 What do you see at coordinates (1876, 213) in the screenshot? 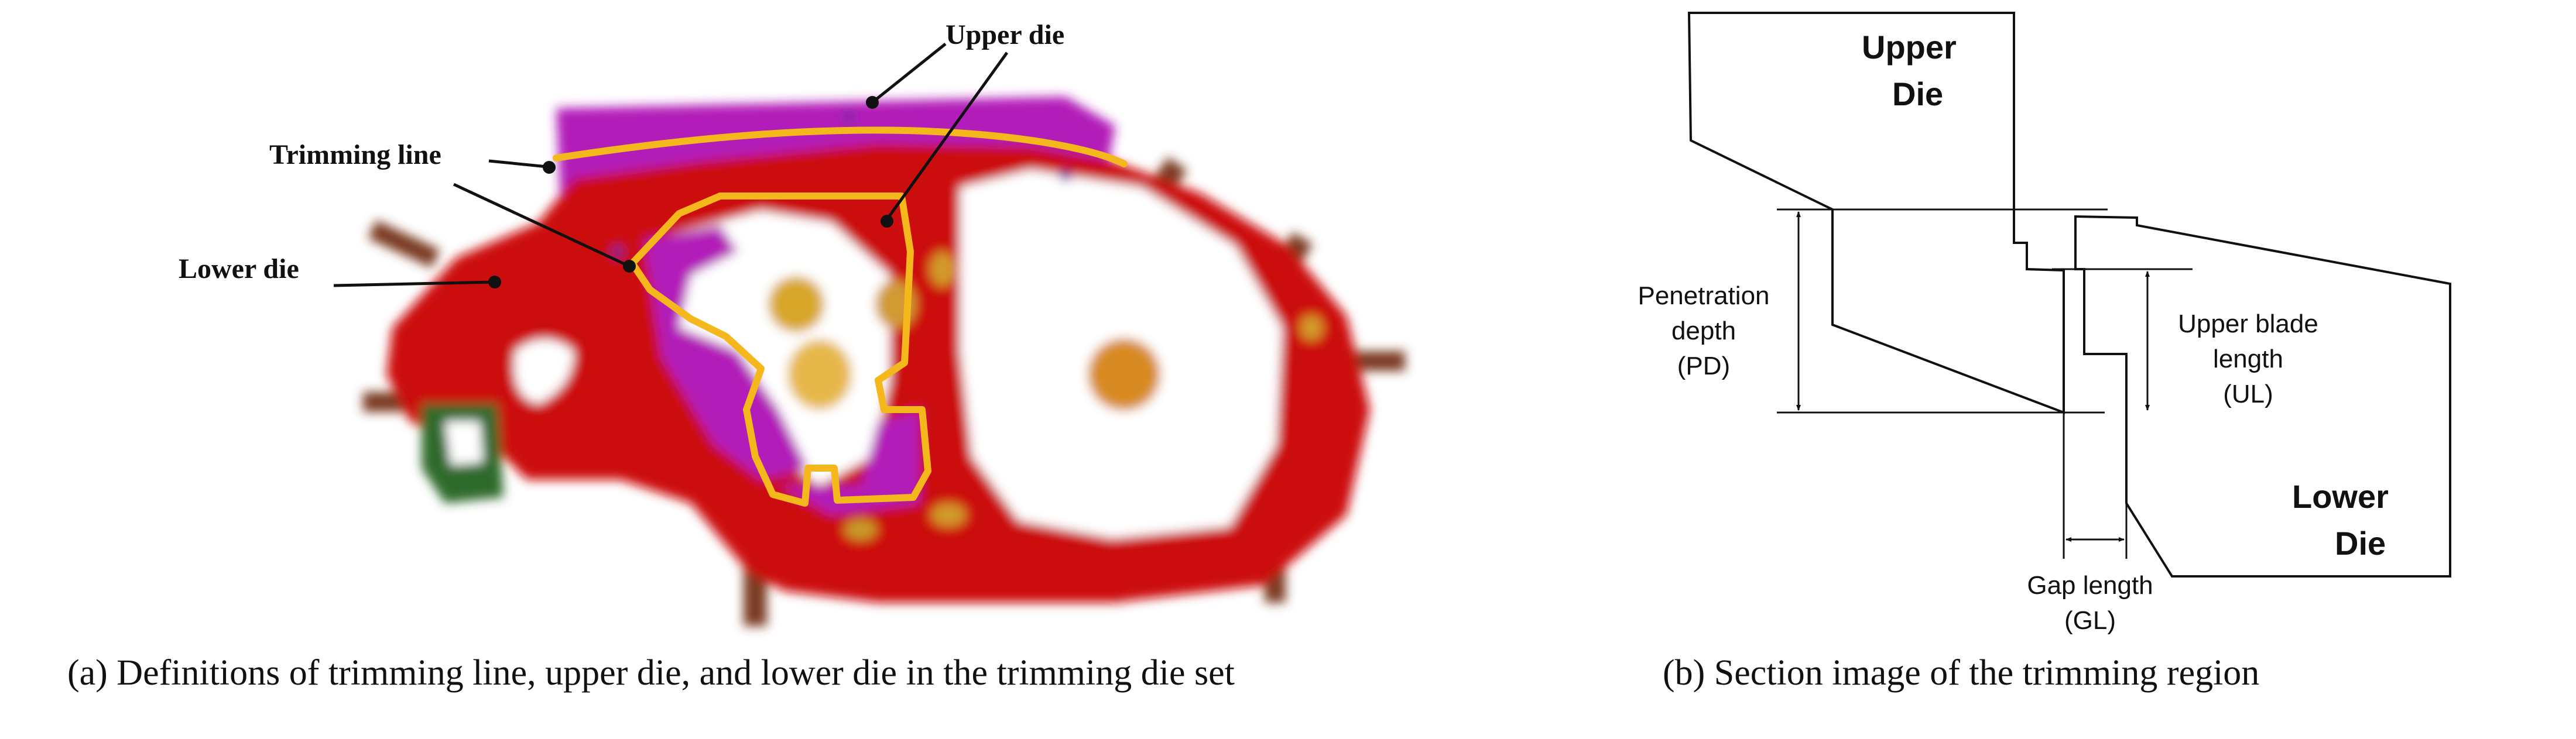
I see `upper-die-outline` at bounding box center [1876, 213].